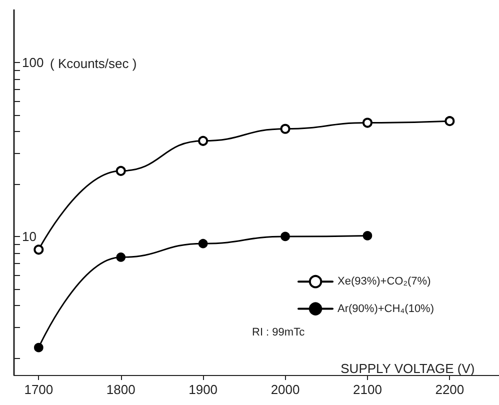 The width and height of the screenshot is (499, 405). What do you see at coordinates (449, 389) in the screenshot?
I see `x-tick-label: 2200` at bounding box center [449, 389].